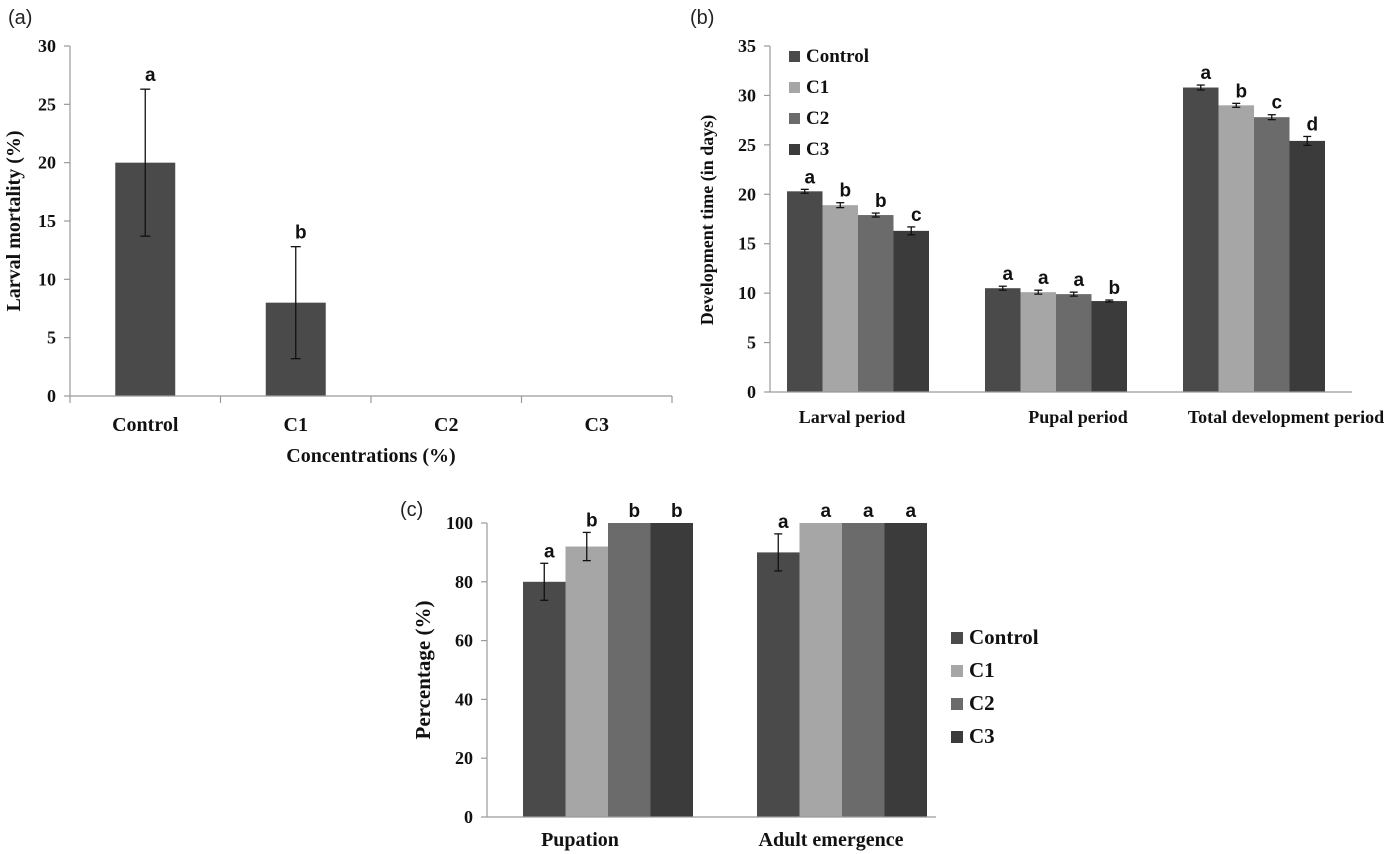 This screenshot has height=854, width=1400. What do you see at coordinates (751, 343) in the screenshot?
I see `panel-b-y-tick-label: 5` at bounding box center [751, 343].